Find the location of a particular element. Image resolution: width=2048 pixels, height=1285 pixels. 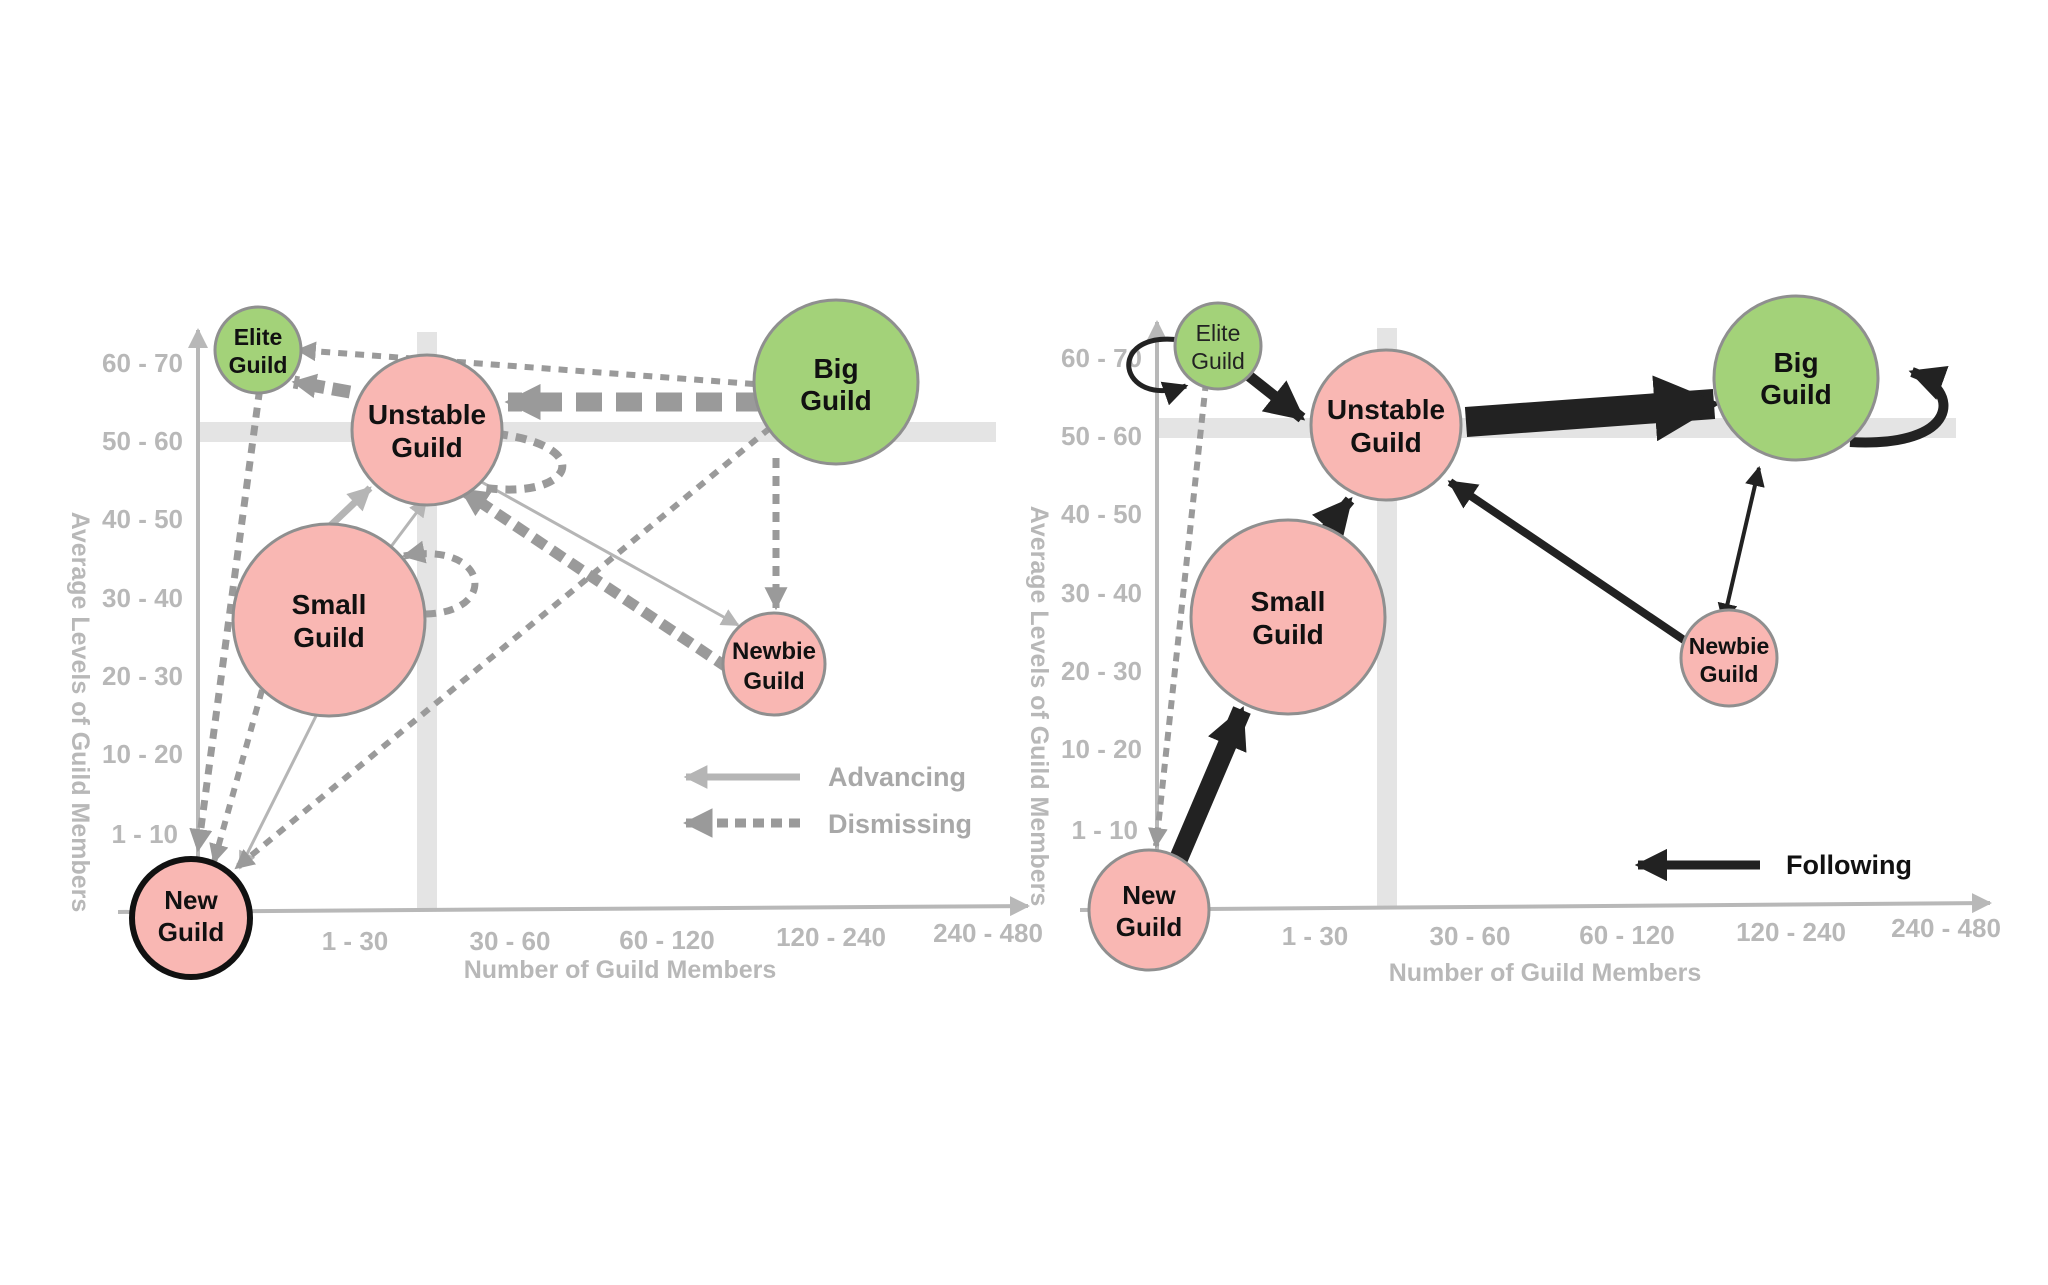

left-small-label-1: Small is located at coordinates (329, 604).